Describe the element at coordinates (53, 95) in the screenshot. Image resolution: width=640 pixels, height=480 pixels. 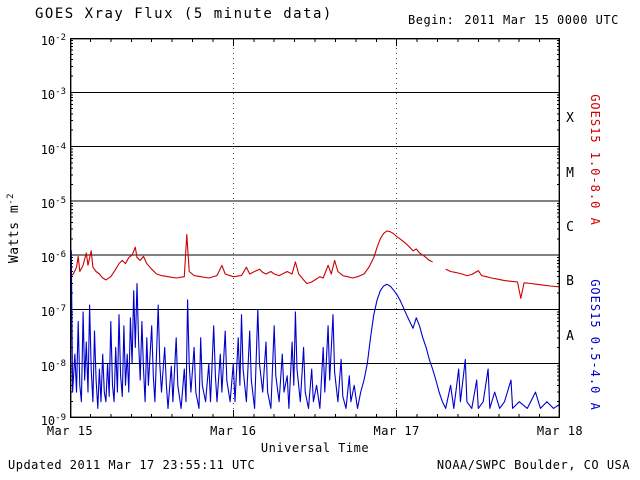
I see `y-tick-label: 10⁻³` at that location.